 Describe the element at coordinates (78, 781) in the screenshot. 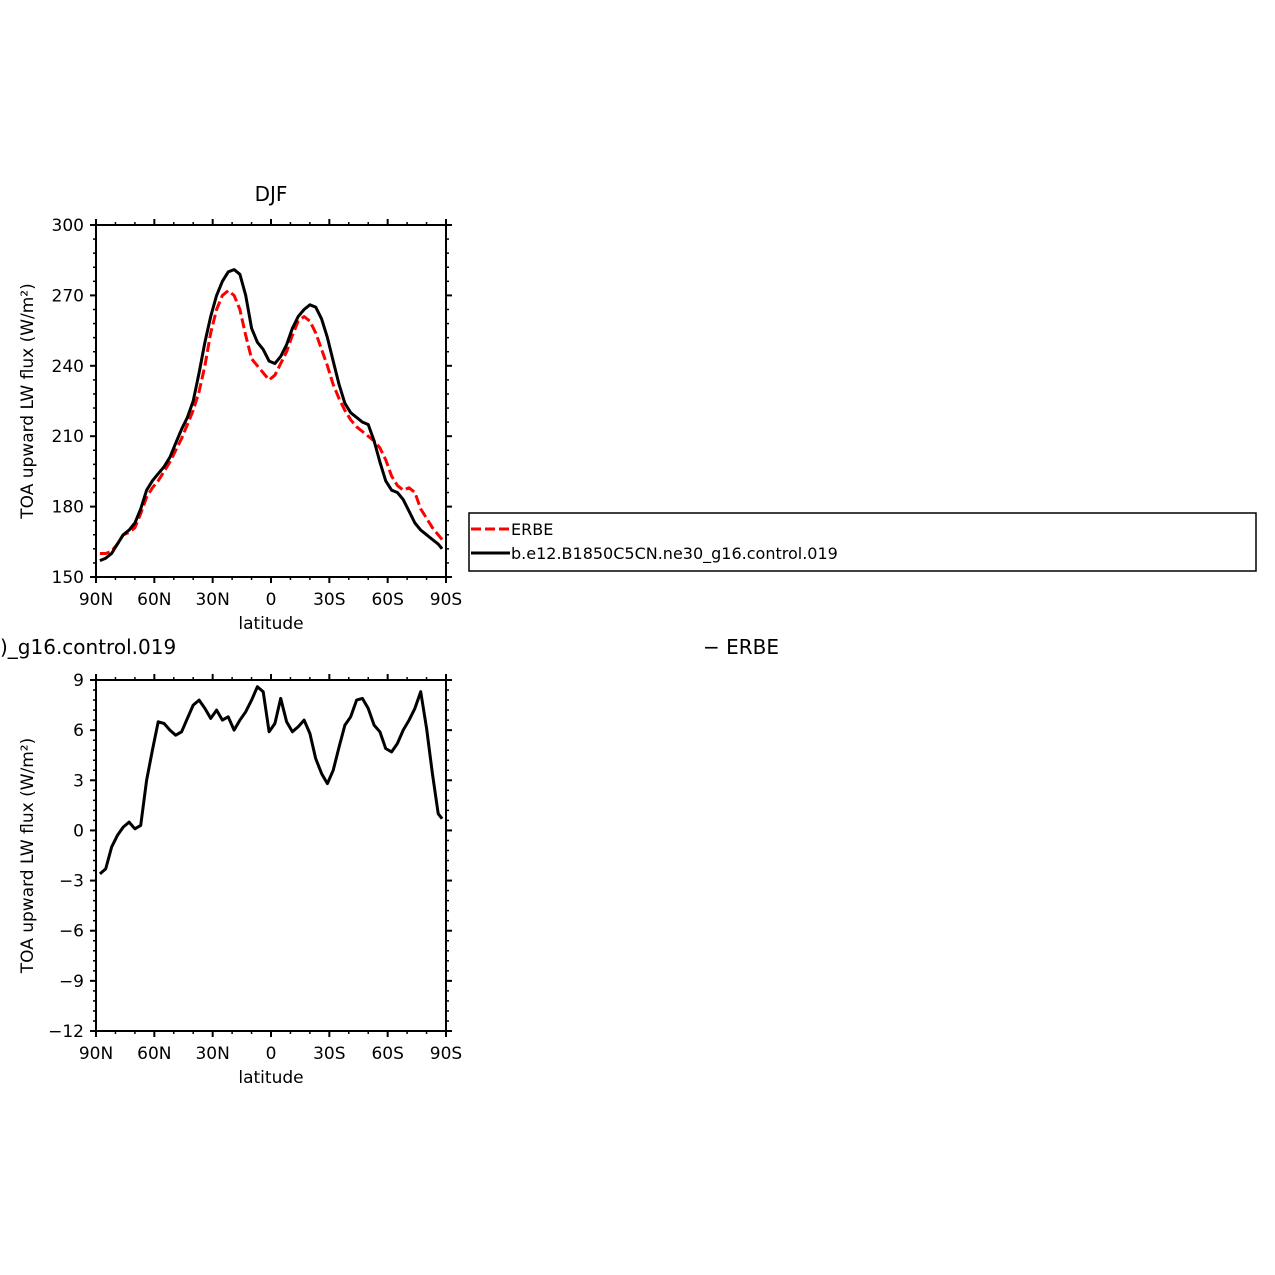

I see `y-tick-label: 3` at that location.